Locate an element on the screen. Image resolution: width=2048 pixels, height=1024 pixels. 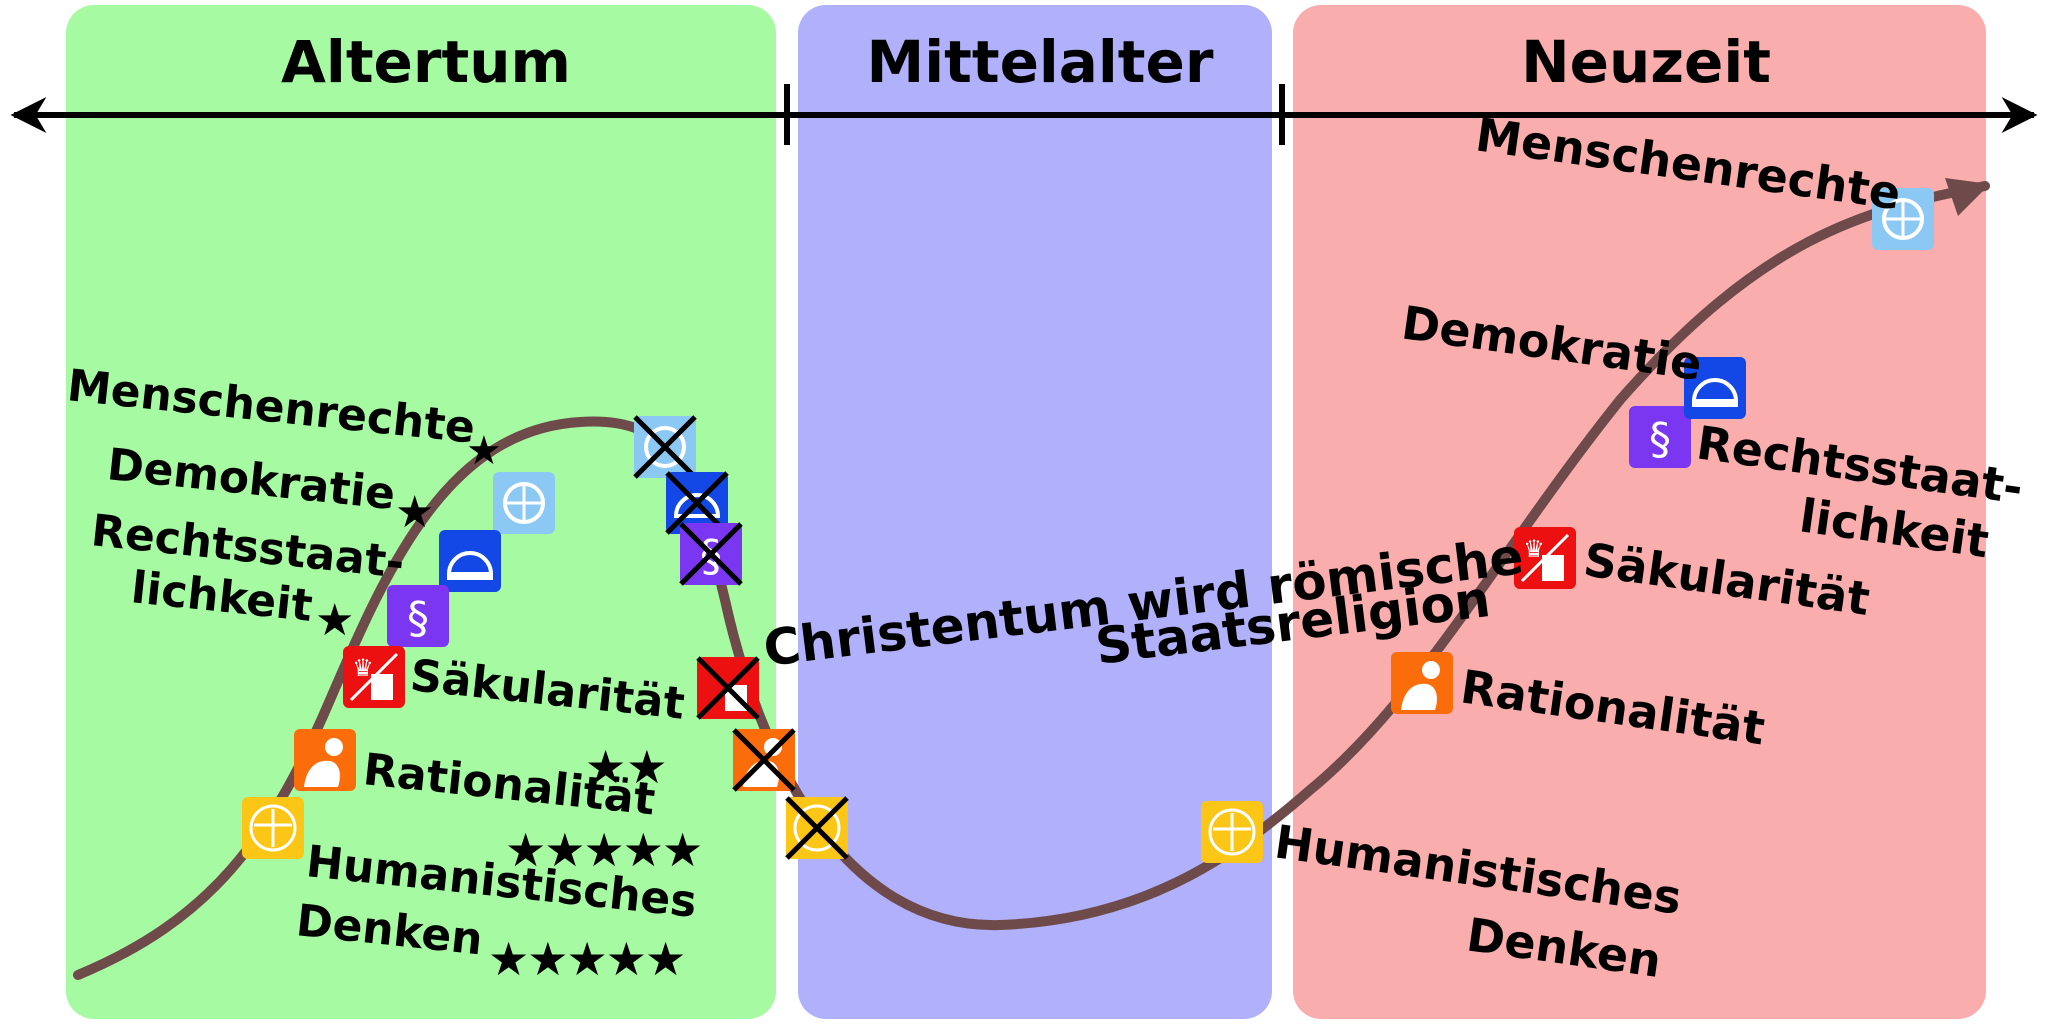
rating-antiquity-saekularitaet: ★★ is located at coordinates (626, 767).